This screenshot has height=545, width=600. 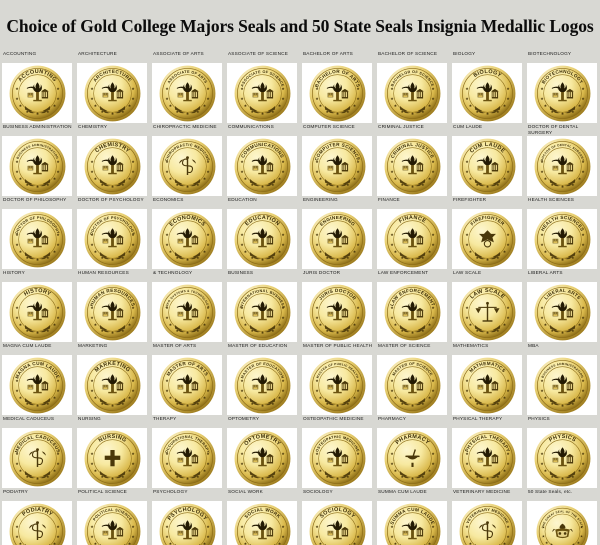 What do you see at coordinates (412, 233) in the screenshot?
I see `seal-cell: FINANCE FINANCE ★ ★ ★ ★ ★ ★ ★ ★ ★` at bounding box center [412, 233].